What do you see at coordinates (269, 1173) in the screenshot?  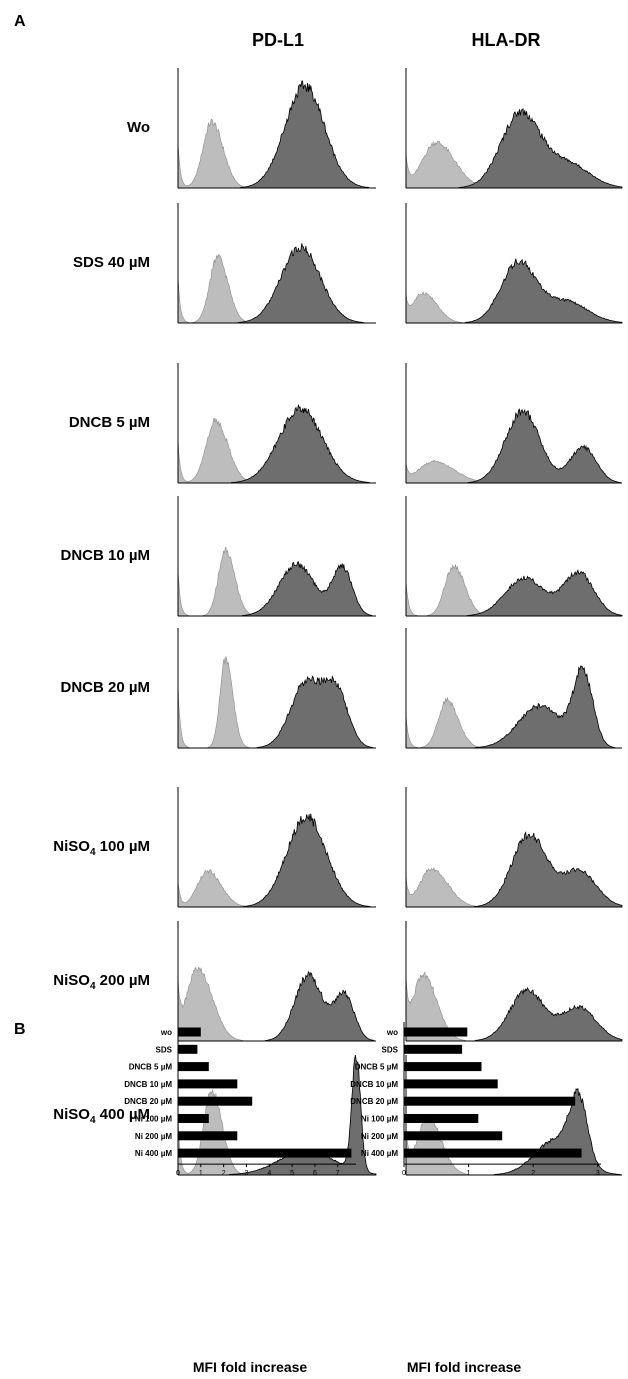 I see `tick-label: 4` at bounding box center [269, 1173].